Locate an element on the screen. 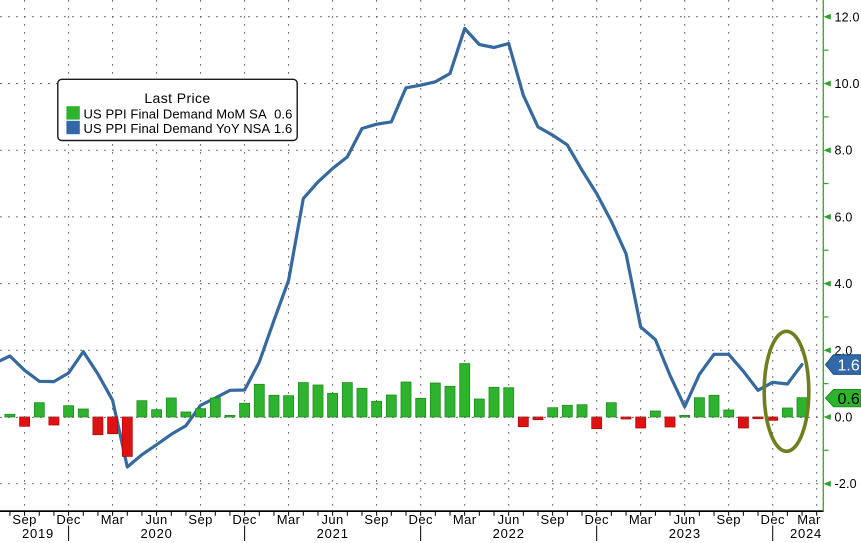 Image resolution: width=861 pixels, height=543 pixels. svg-text: 2020 is located at coordinates (157, 533).